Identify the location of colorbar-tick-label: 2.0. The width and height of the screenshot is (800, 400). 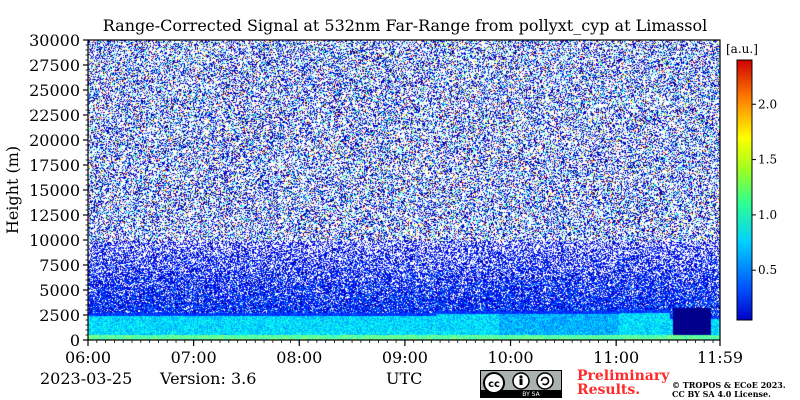
(767, 104).